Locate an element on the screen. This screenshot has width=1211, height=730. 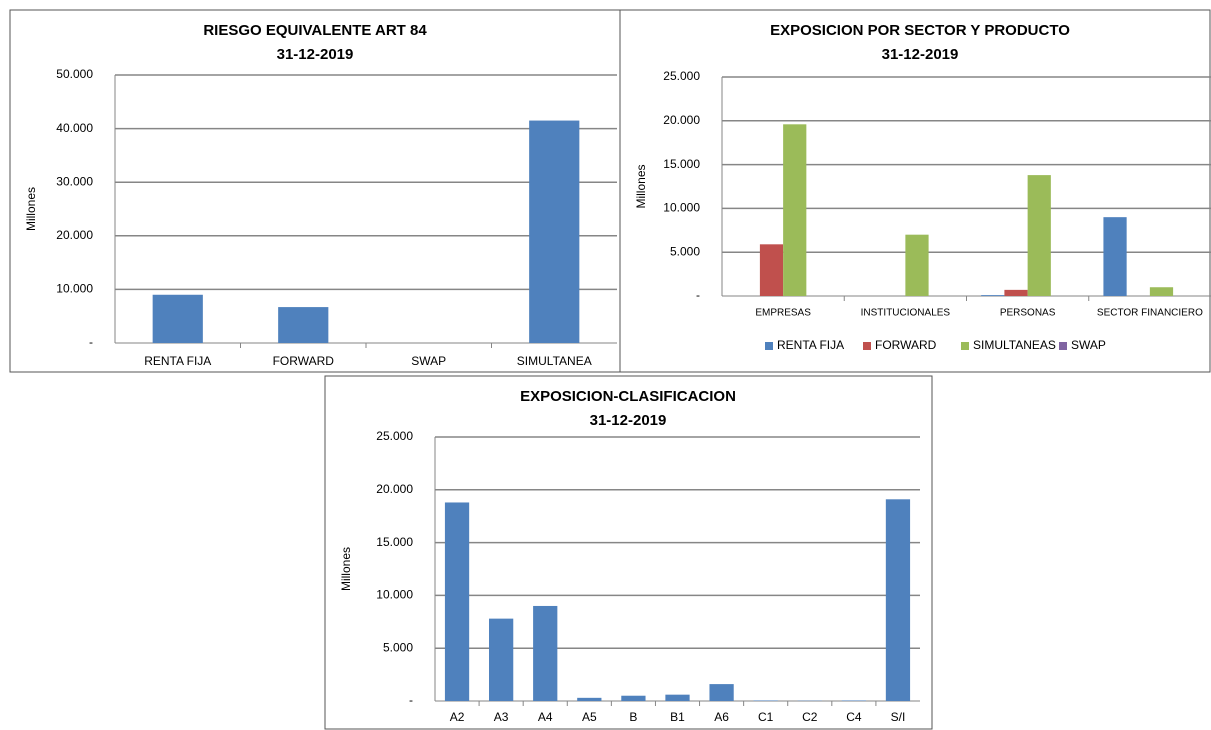
legend-label: FORWARD is located at coordinates (906, 345).